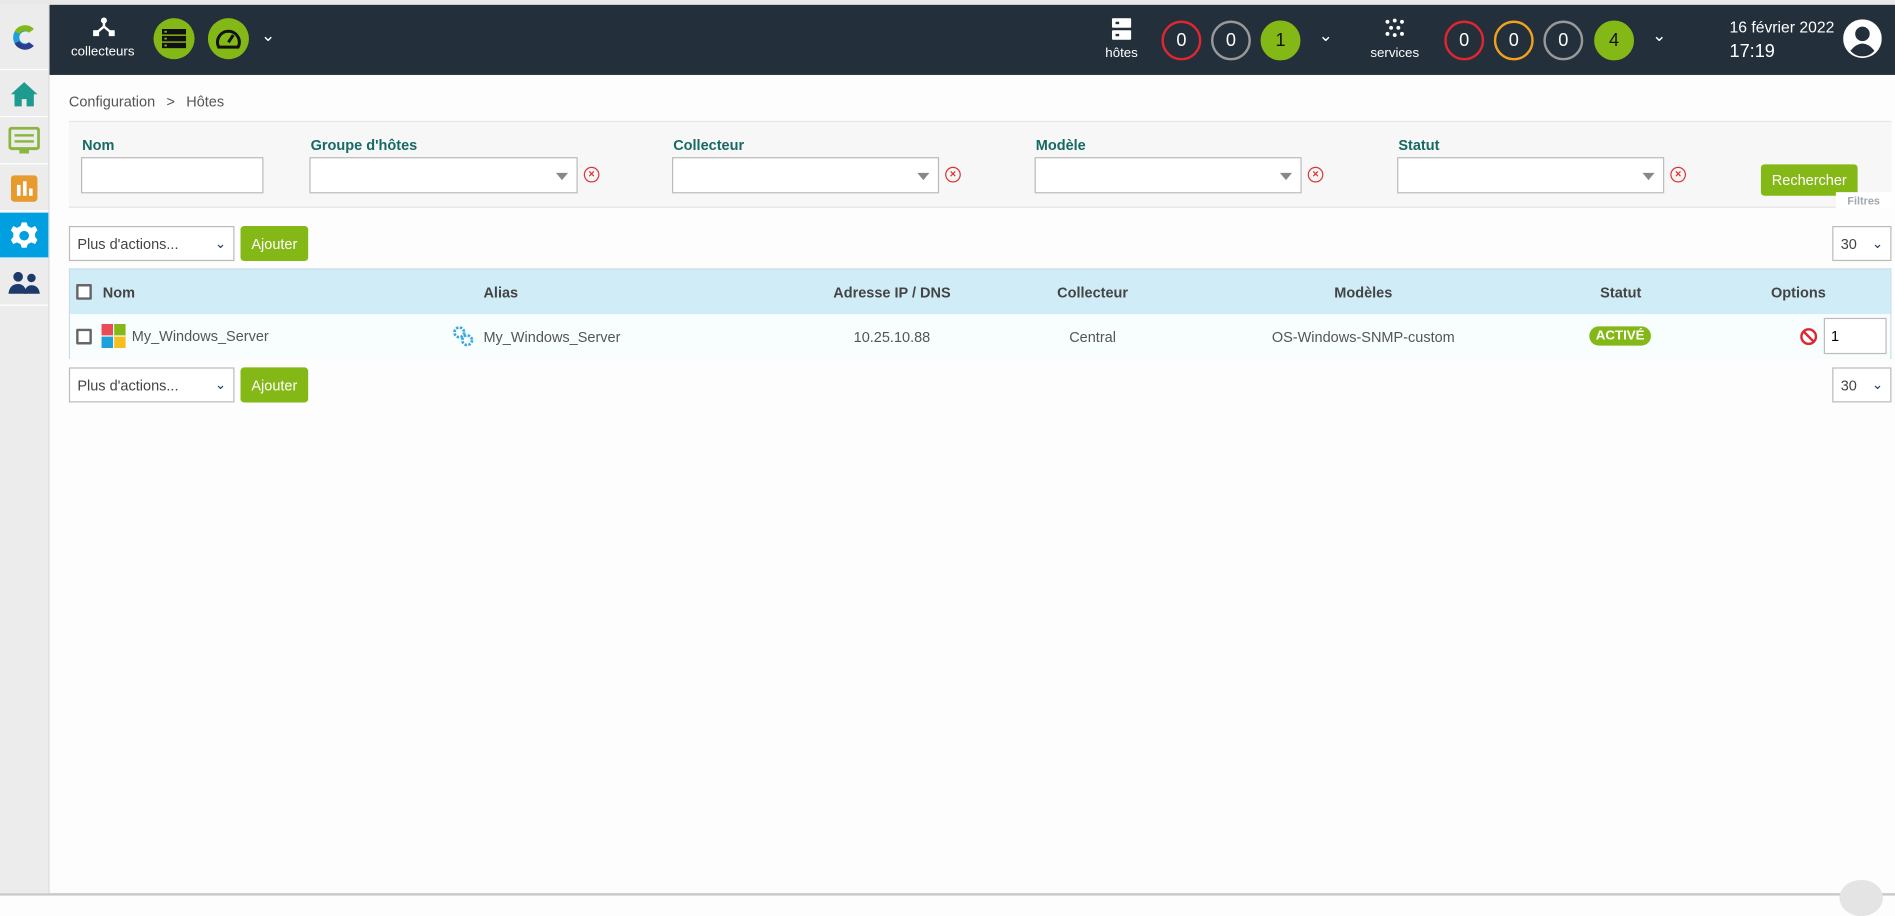  Describe the element at coordinates (1614, 40) in the screenshot. I see `services-count-3: 4` at that location.